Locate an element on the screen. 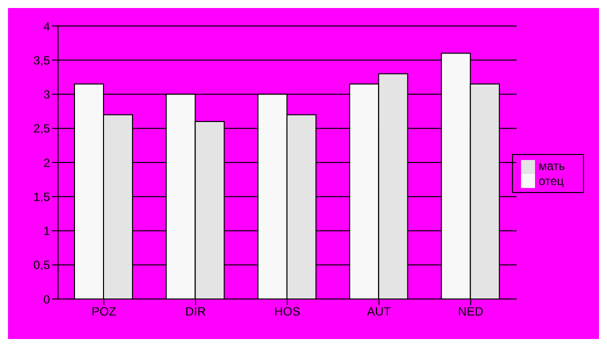 The image size is (607, 347). x-tick-label: NED is located at coordinates (471, 311).